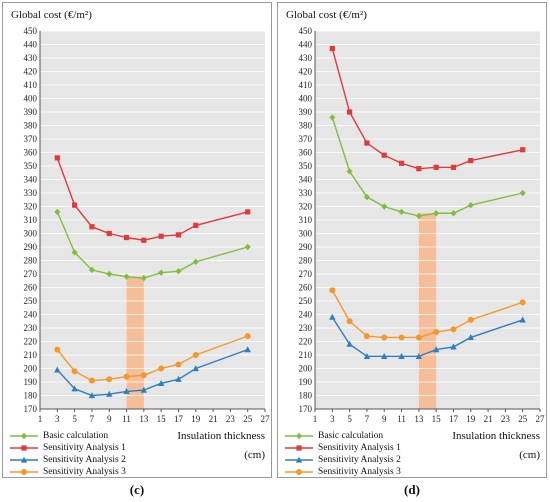  What do you see at coordinates (135, 342) in the screenshot?
I see `optimum-highlight-band` at bounding box center [135, 342].